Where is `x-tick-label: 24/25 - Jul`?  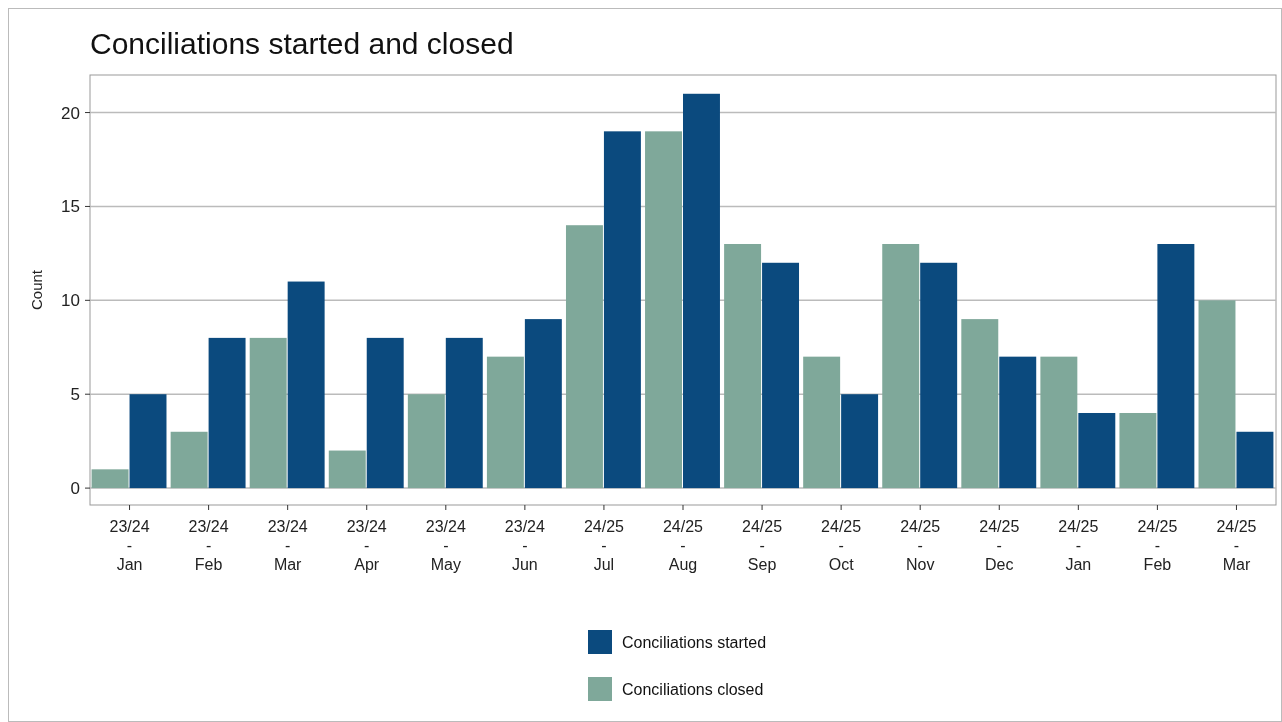 x-tick-label: 24/25 - Jul is located at coordinates (604, 545).